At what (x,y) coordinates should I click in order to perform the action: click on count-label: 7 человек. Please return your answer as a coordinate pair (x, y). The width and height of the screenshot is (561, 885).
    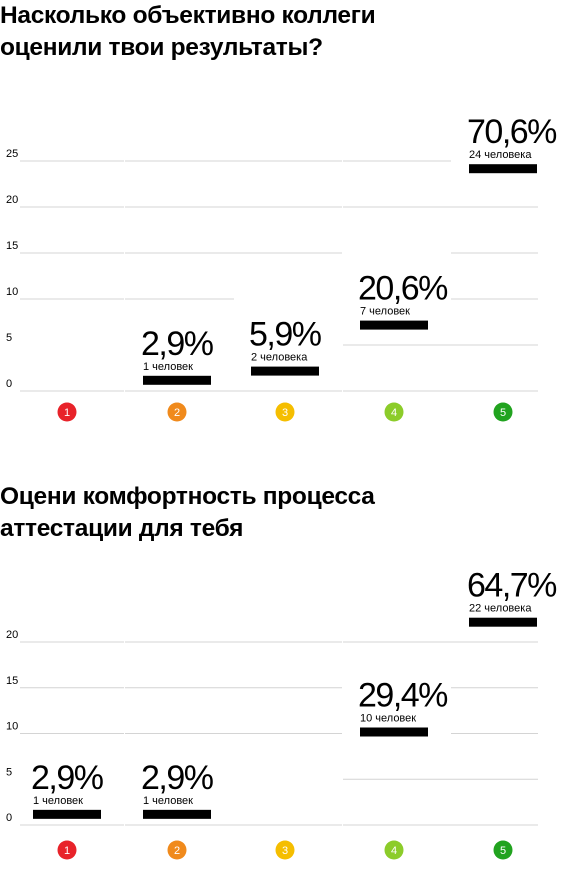
    Looking at the image, I should click on (385, 312).